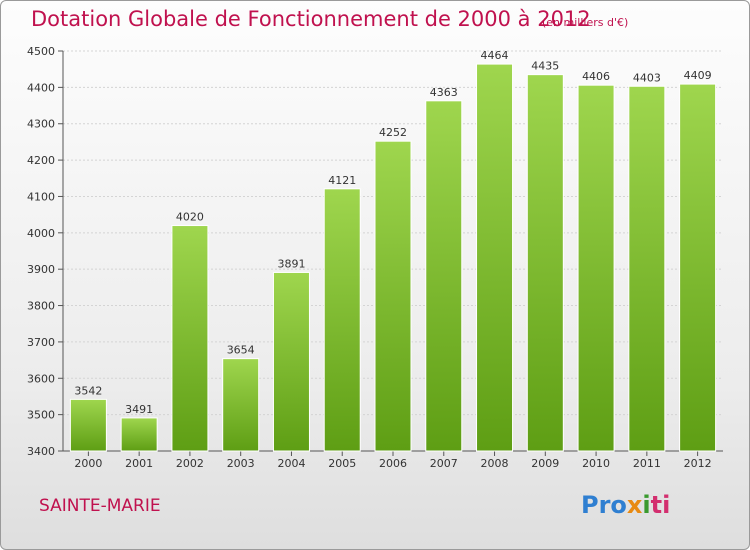  Describe the element at coordinates (41, 269) in the screenshot. I see `y-tick-label: 3900` at that location.